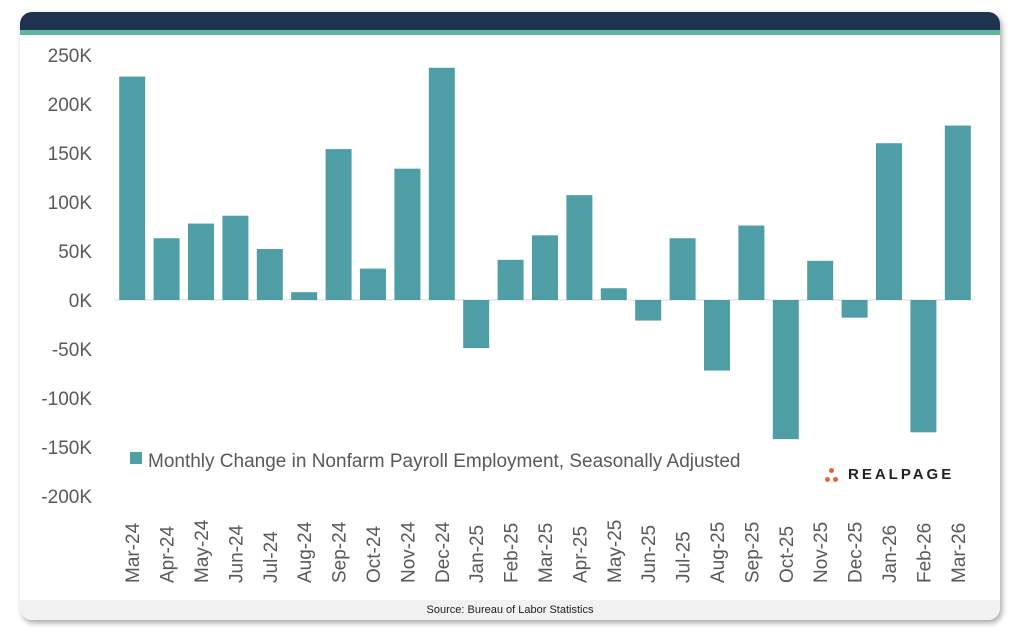  Describe the element at coordinates (901, 474) in the screenshot. I see `logo-text: REALPAGE` at that location.